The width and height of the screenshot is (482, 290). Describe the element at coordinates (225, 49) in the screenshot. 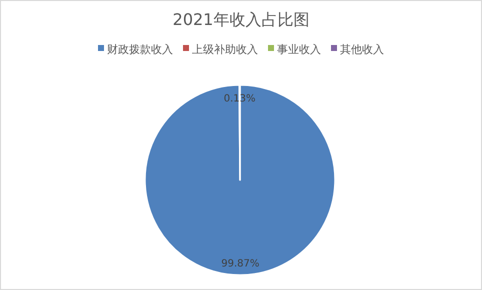

I see `legend-label: 上级补助收入` at that location.